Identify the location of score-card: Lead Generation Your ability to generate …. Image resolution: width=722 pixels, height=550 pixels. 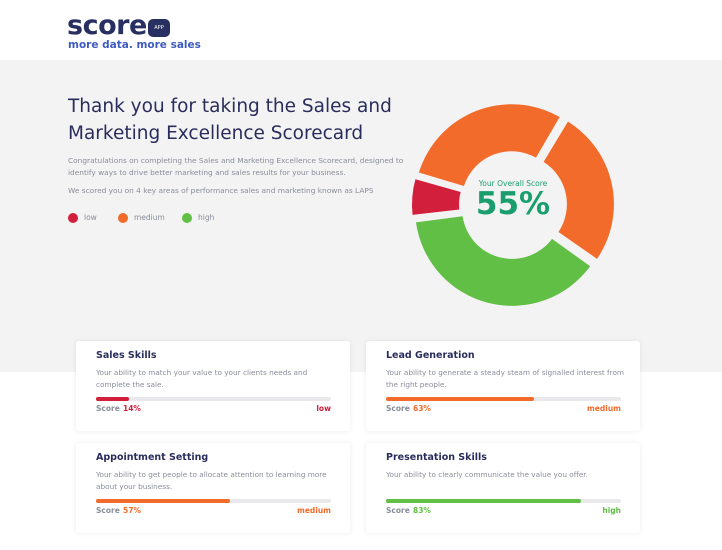
(503, 386).